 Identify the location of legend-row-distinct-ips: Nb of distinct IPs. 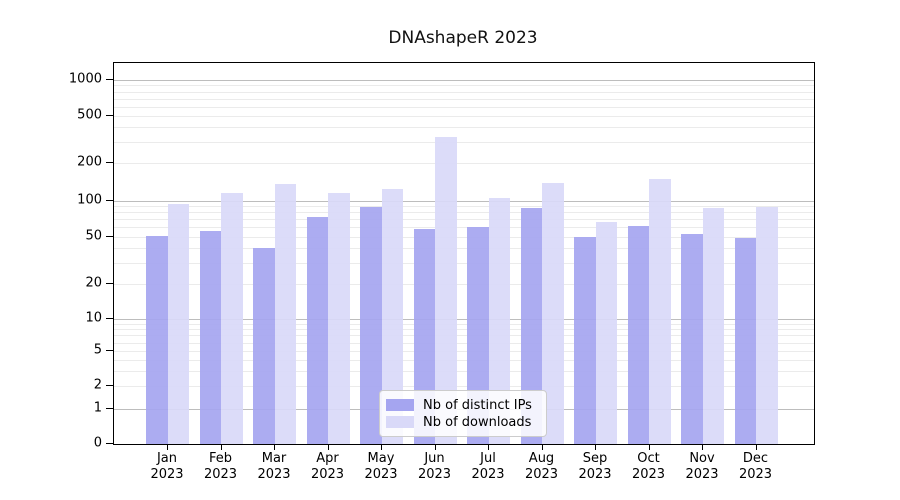
(462, 405).